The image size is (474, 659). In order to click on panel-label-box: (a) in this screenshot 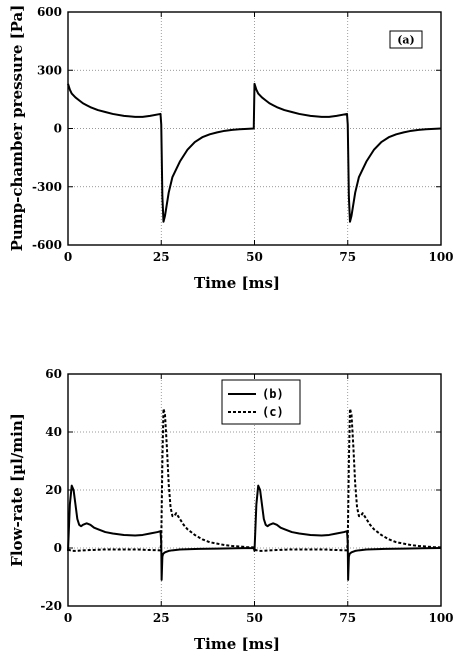, I will do `click(406, 39)`.